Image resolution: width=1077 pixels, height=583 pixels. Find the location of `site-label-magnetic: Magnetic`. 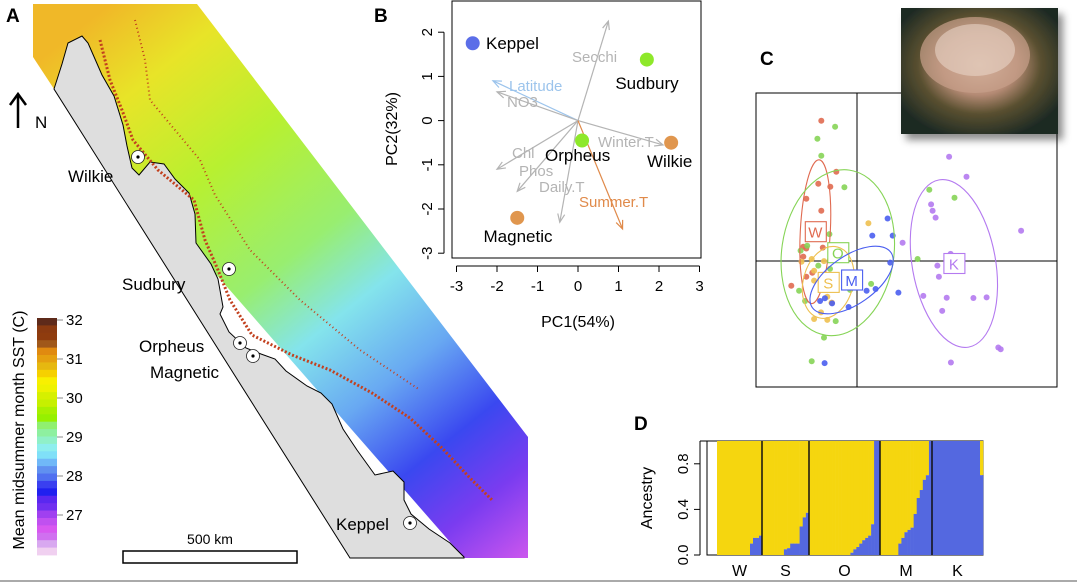

site-label-magnetic: Magnetic is located at coordinates (184, 372).